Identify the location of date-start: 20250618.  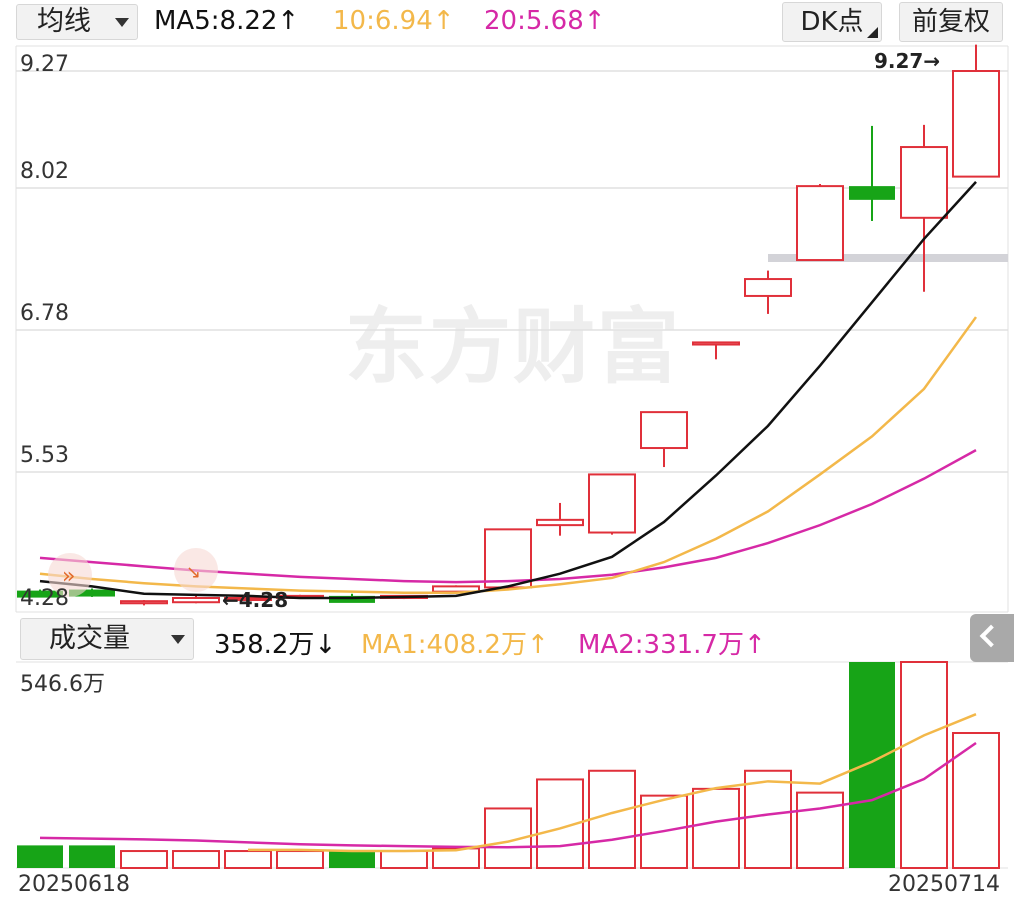
(74, 884).